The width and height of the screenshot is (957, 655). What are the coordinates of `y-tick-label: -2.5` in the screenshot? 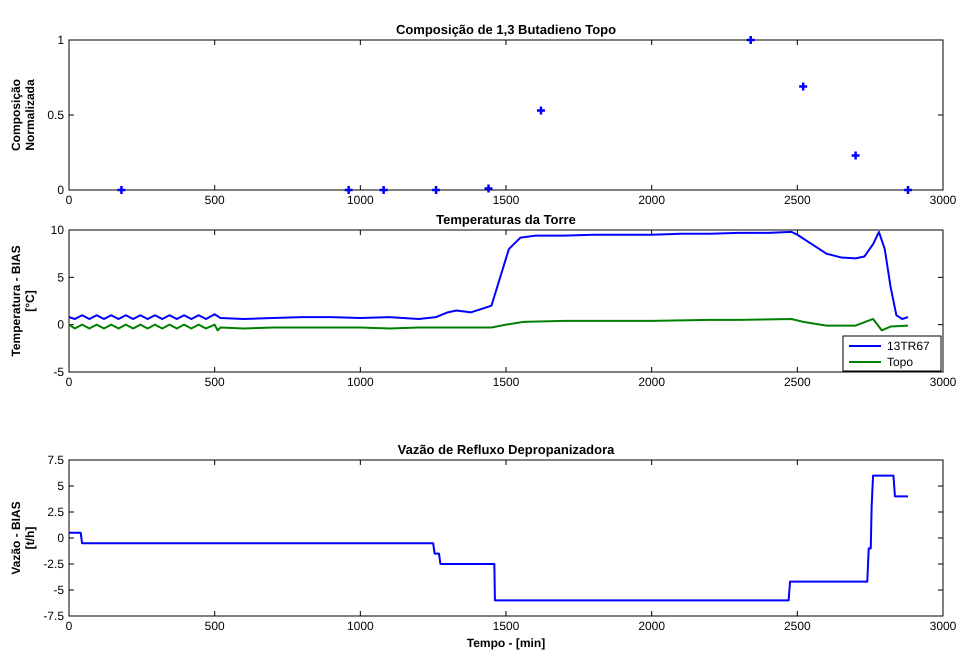 It's located at (53, 564).